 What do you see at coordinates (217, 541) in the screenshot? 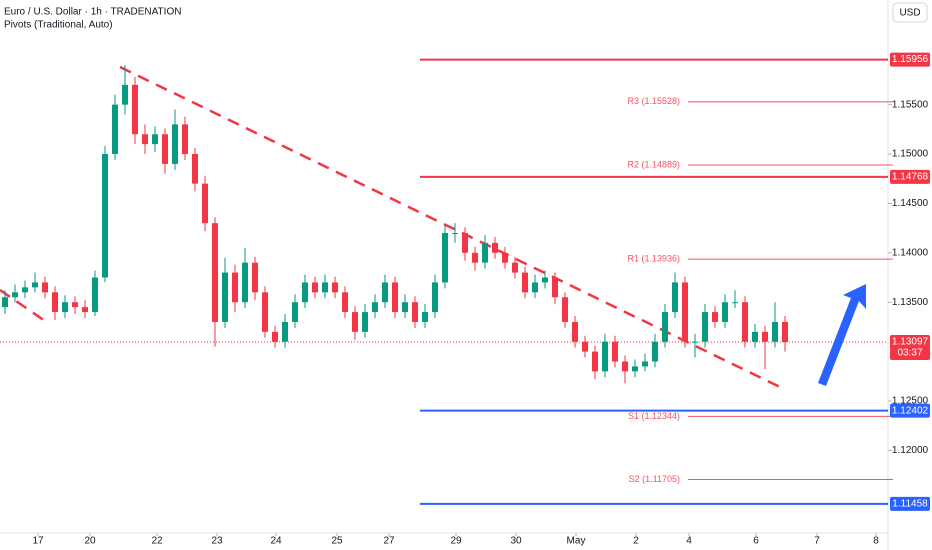
I see `x-tick-label: 23` at bounding box center [217, 541].